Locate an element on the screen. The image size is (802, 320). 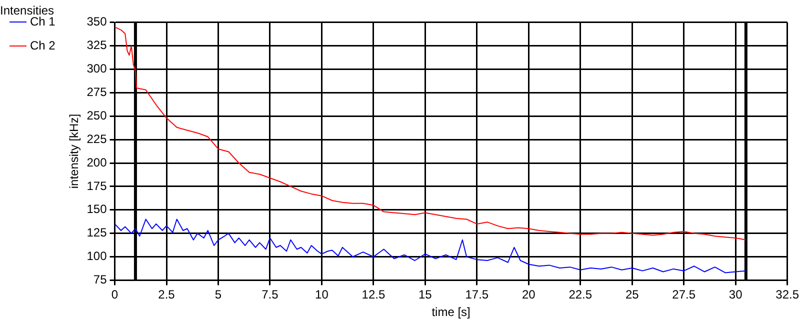
y-tick-label: 225 is located at coordinates (97, 139).